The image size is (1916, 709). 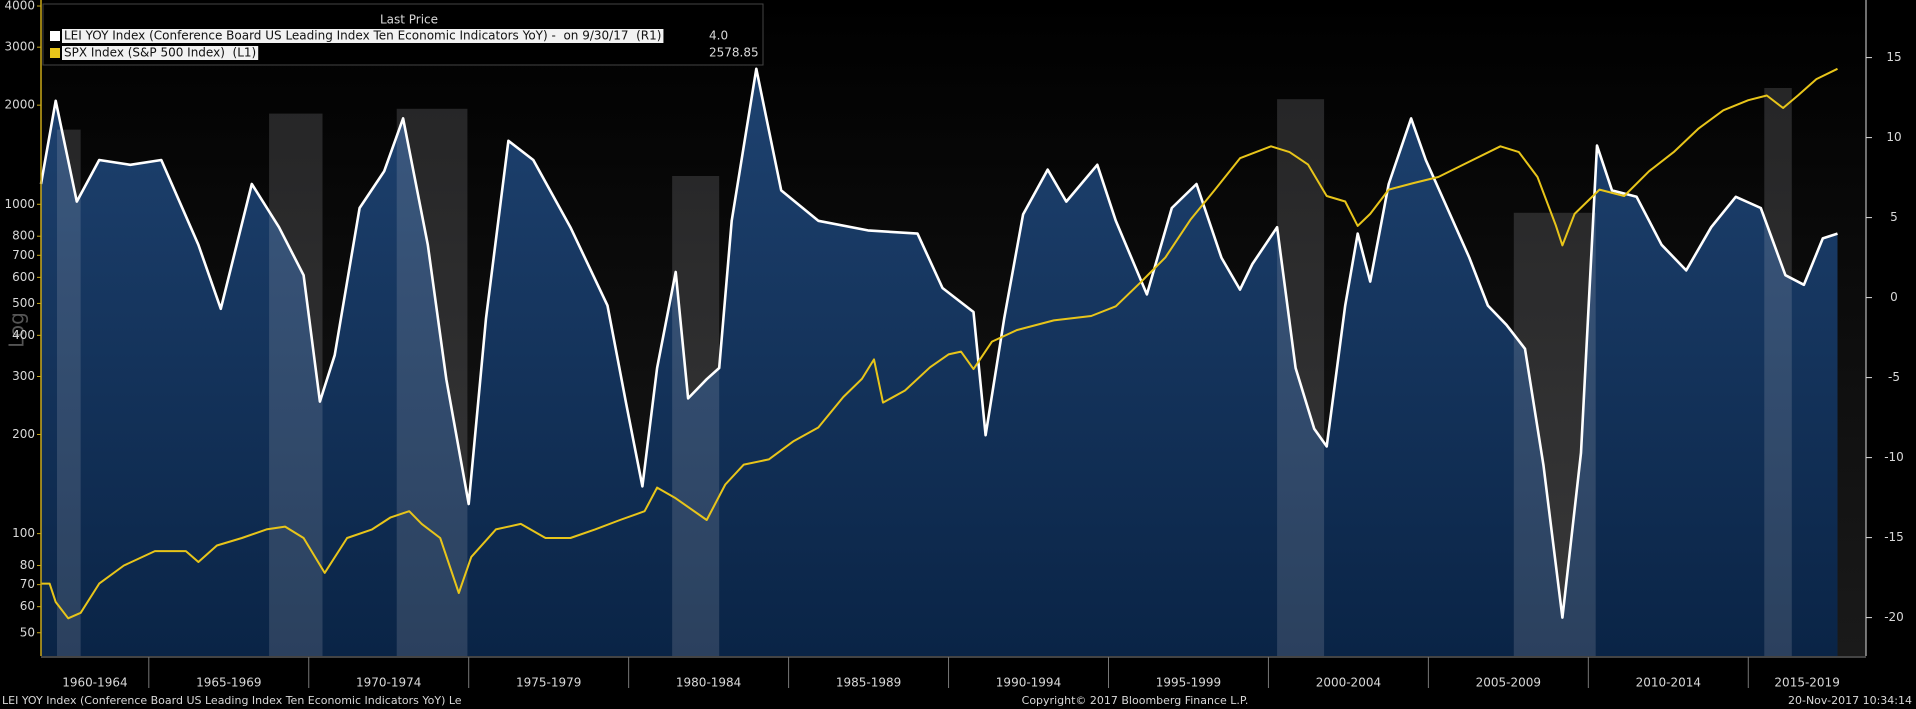 I want to click on x-tick-label: 1995-1999, so click(x=1188, y=683).